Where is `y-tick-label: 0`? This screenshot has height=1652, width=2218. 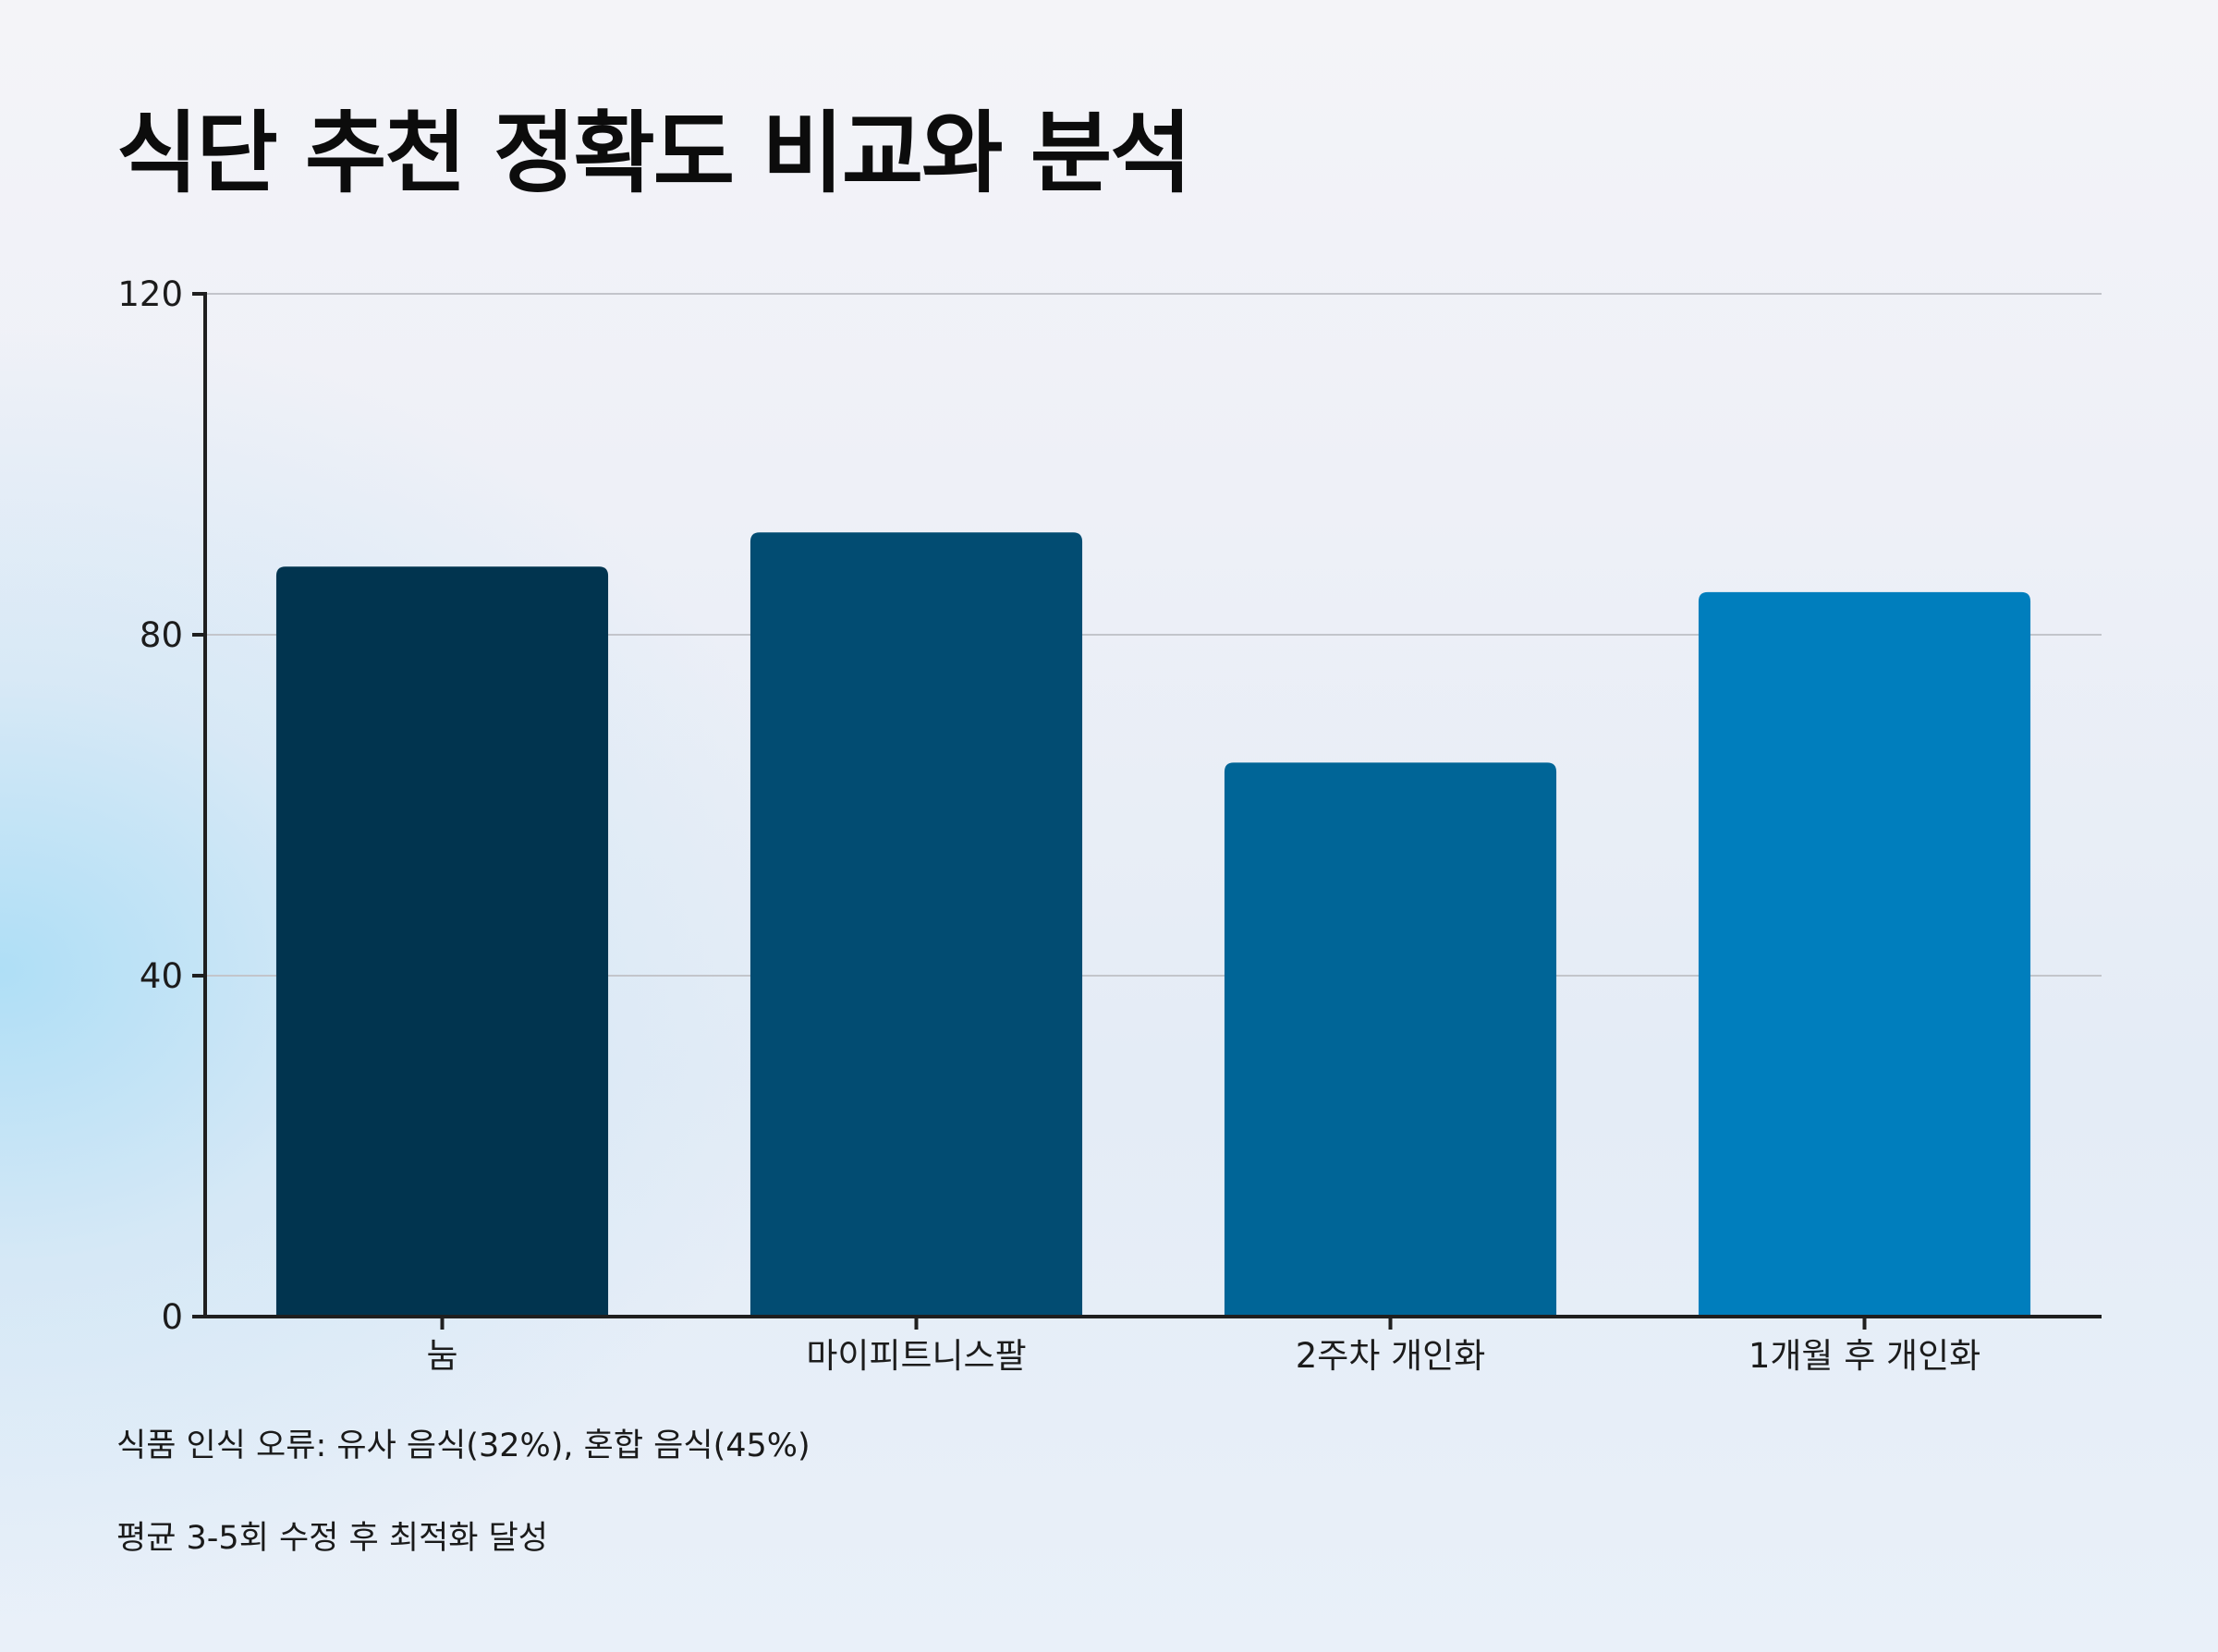
y-tick-label: 0 is located at coordinates (172, 1317).